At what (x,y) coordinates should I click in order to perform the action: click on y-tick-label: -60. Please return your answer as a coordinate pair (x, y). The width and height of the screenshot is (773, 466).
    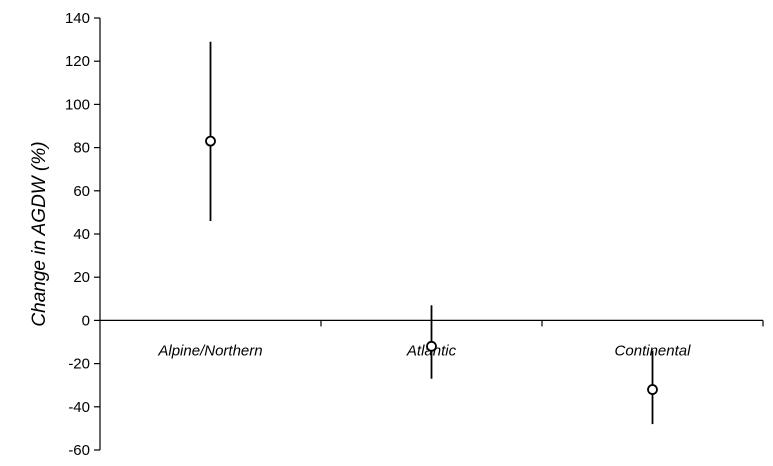
    Looking at the image, I should click on (79, 450).